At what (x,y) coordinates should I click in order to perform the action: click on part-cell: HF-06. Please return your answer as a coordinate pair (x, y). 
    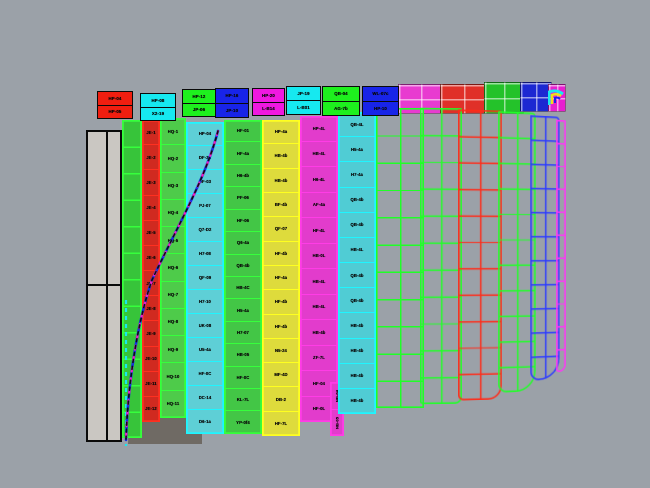
    Looking at the image, I should click on (243, 221).